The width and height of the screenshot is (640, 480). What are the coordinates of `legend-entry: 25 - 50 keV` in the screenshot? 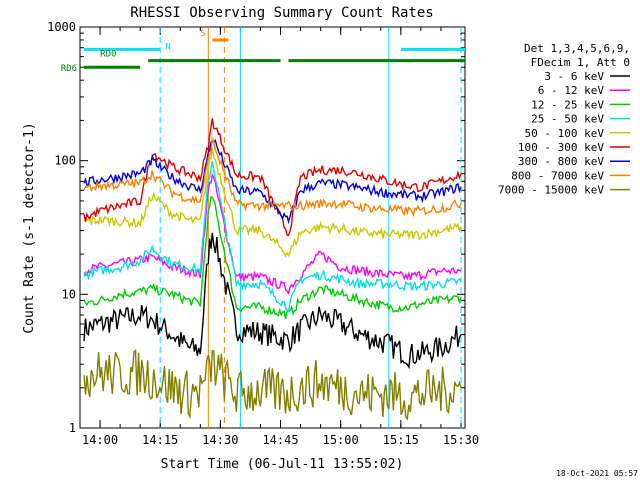 It's located at (567, 119).